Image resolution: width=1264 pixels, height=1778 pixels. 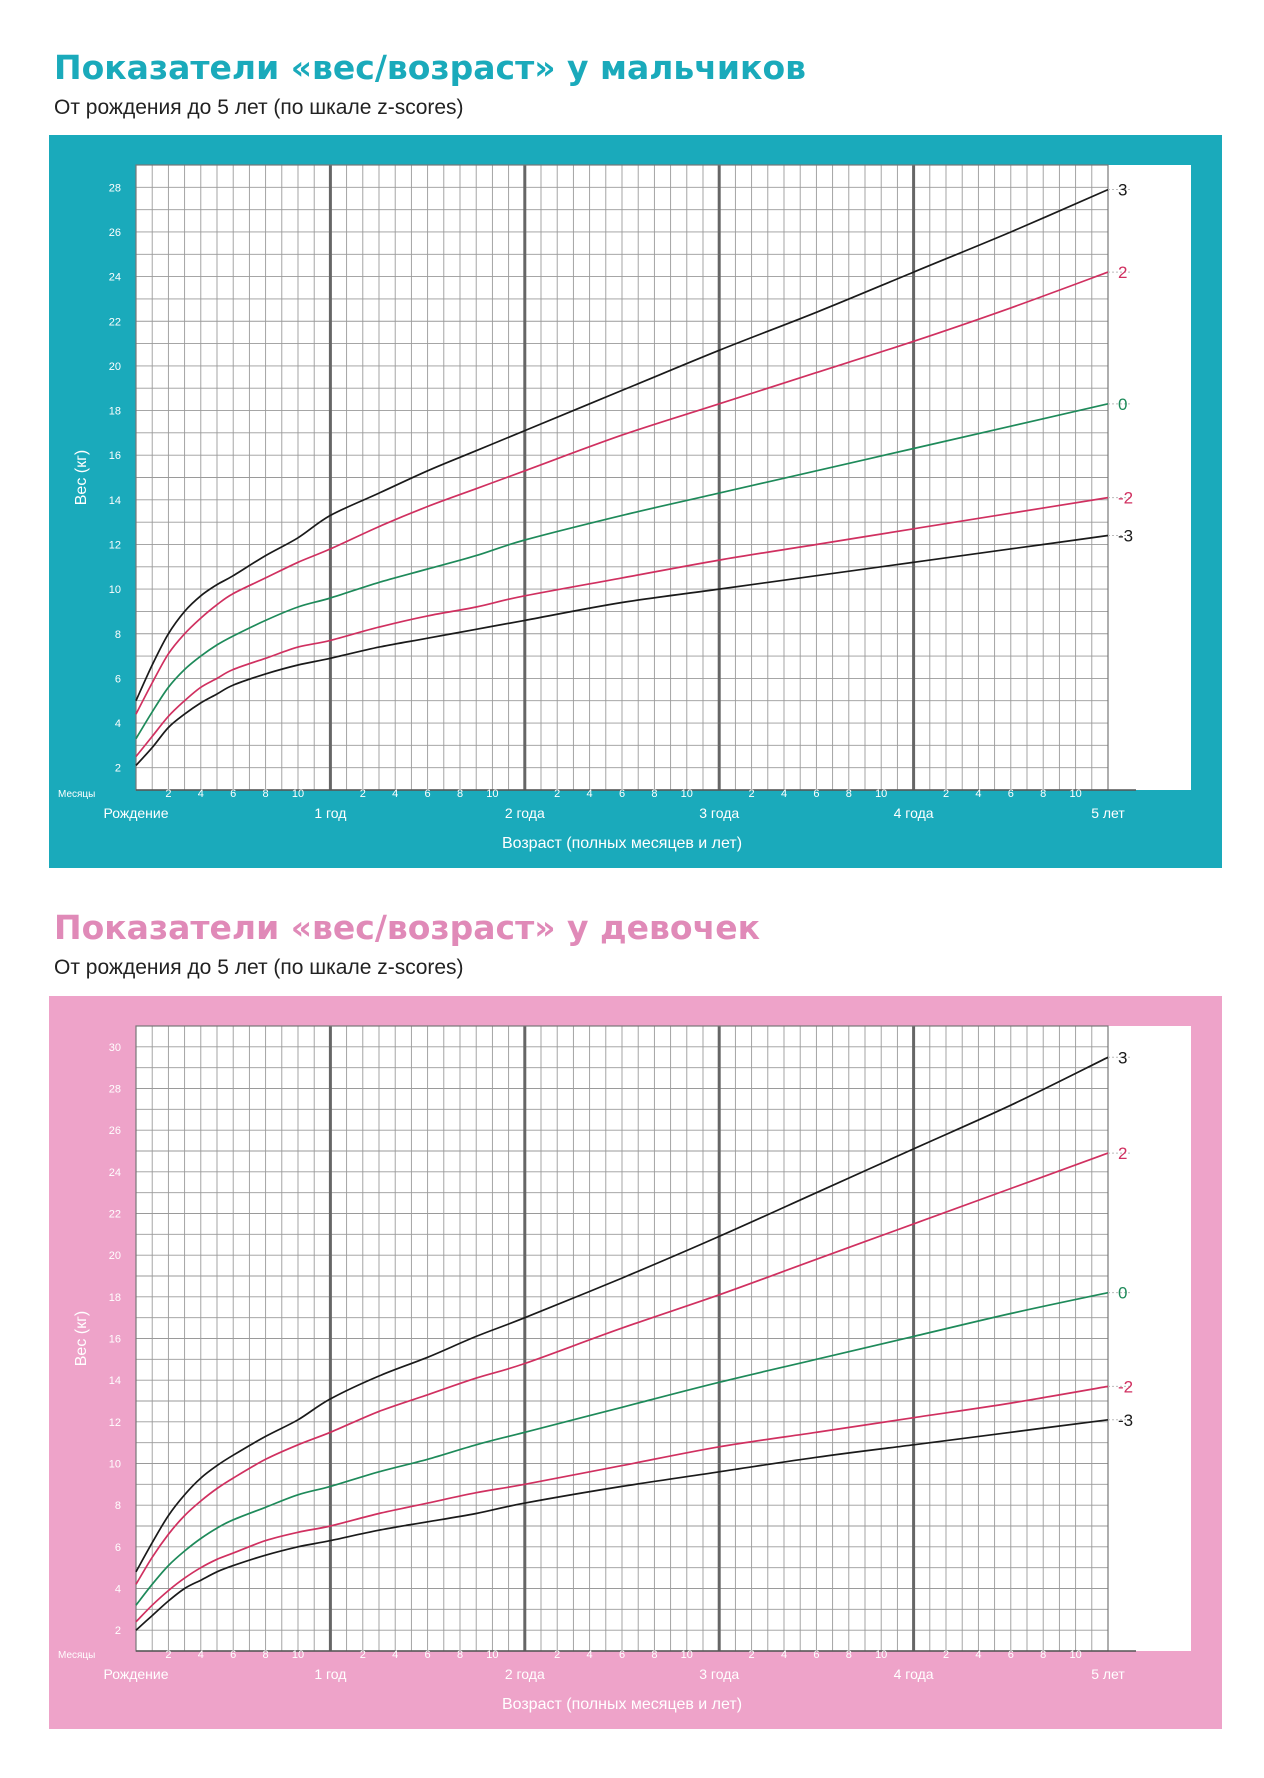 I want to click on y-tick-label-right: 6, so click(x=1152, y=1548).